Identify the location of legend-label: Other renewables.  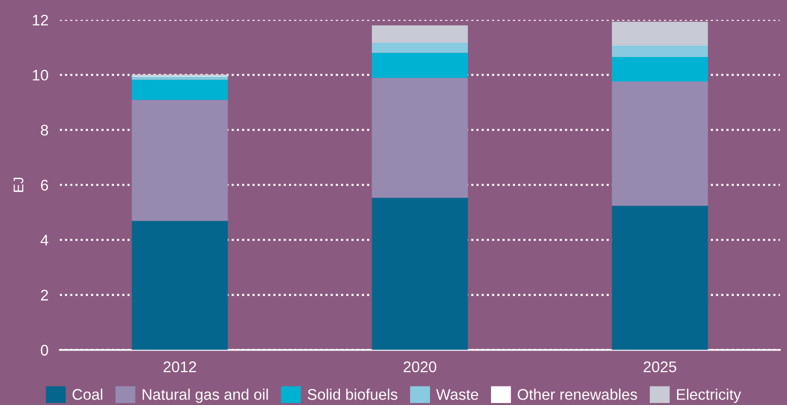
(578, 394).